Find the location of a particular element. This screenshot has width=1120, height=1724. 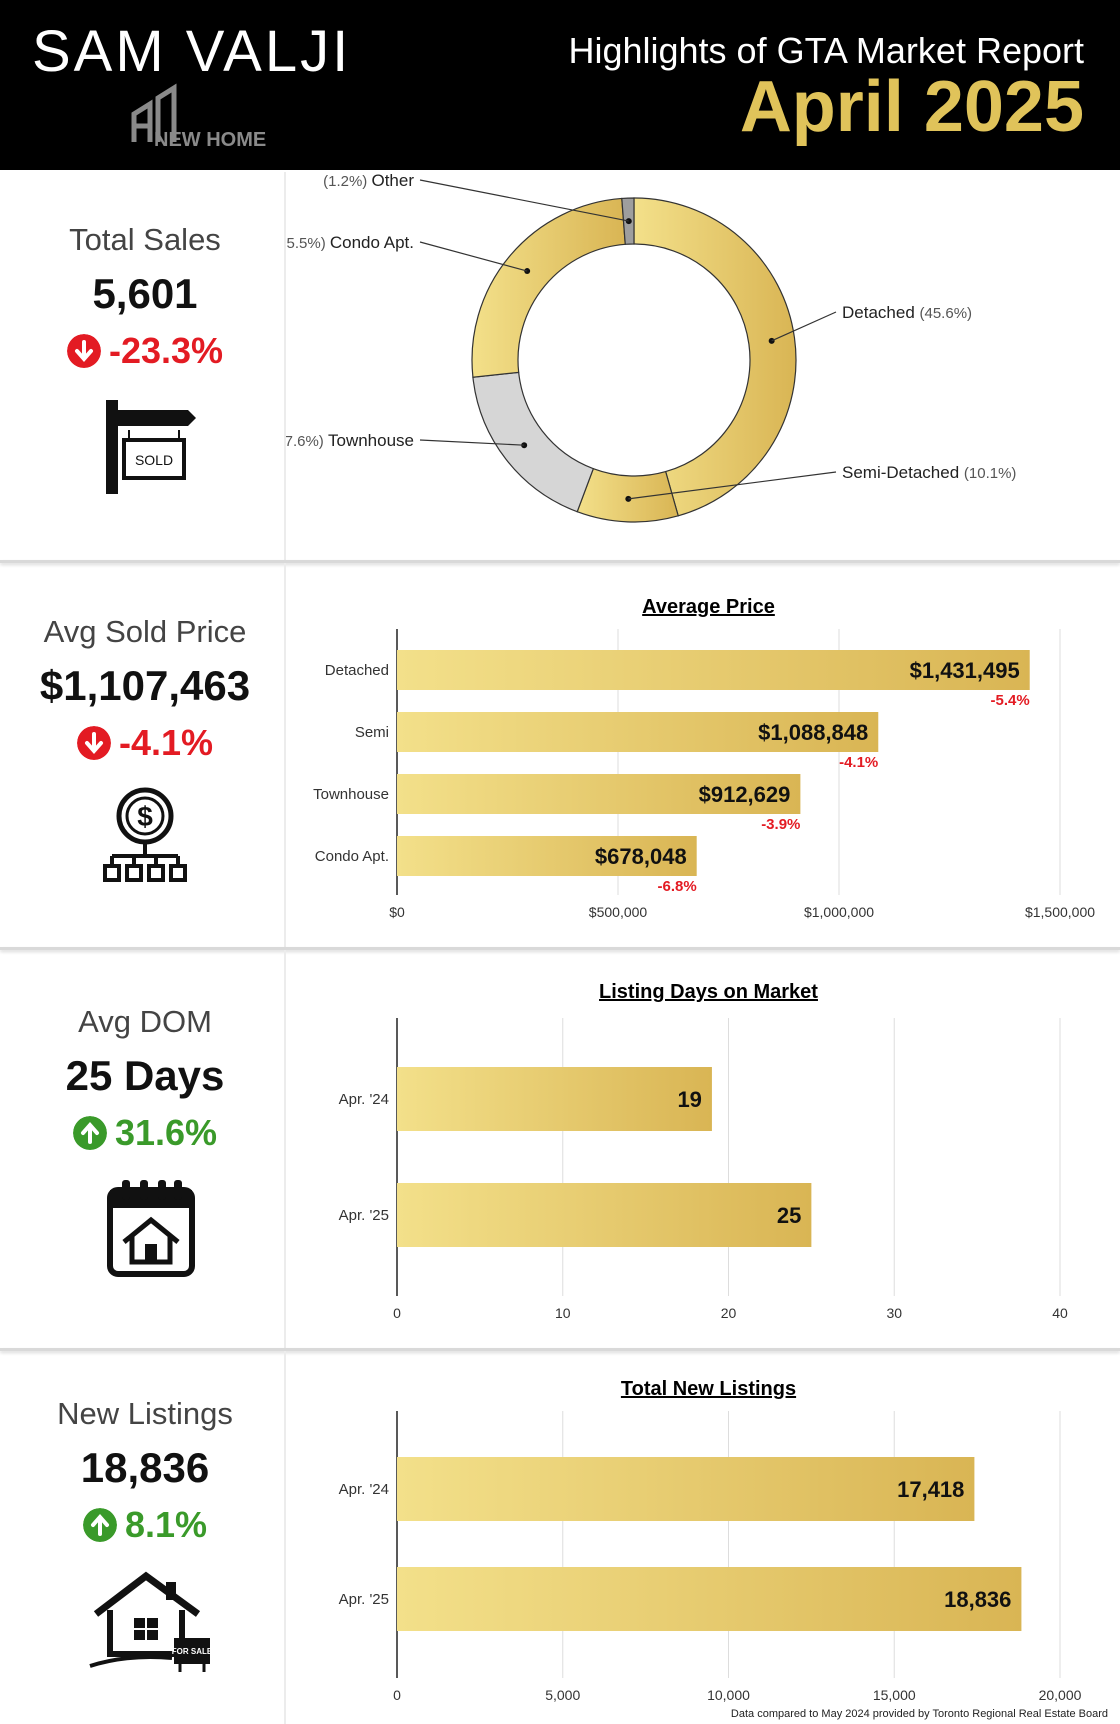

x-tick-label: $0 is located at coordinates (397, 912).